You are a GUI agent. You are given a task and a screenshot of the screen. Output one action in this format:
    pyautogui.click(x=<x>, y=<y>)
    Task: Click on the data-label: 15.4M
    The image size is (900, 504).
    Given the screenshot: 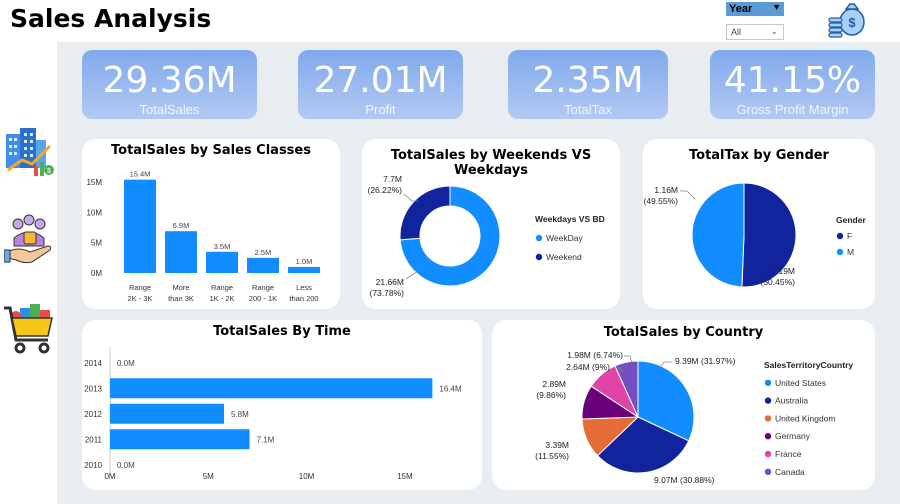 What is the action you would take?
    pyautogui.click(x=140, y=174)
    